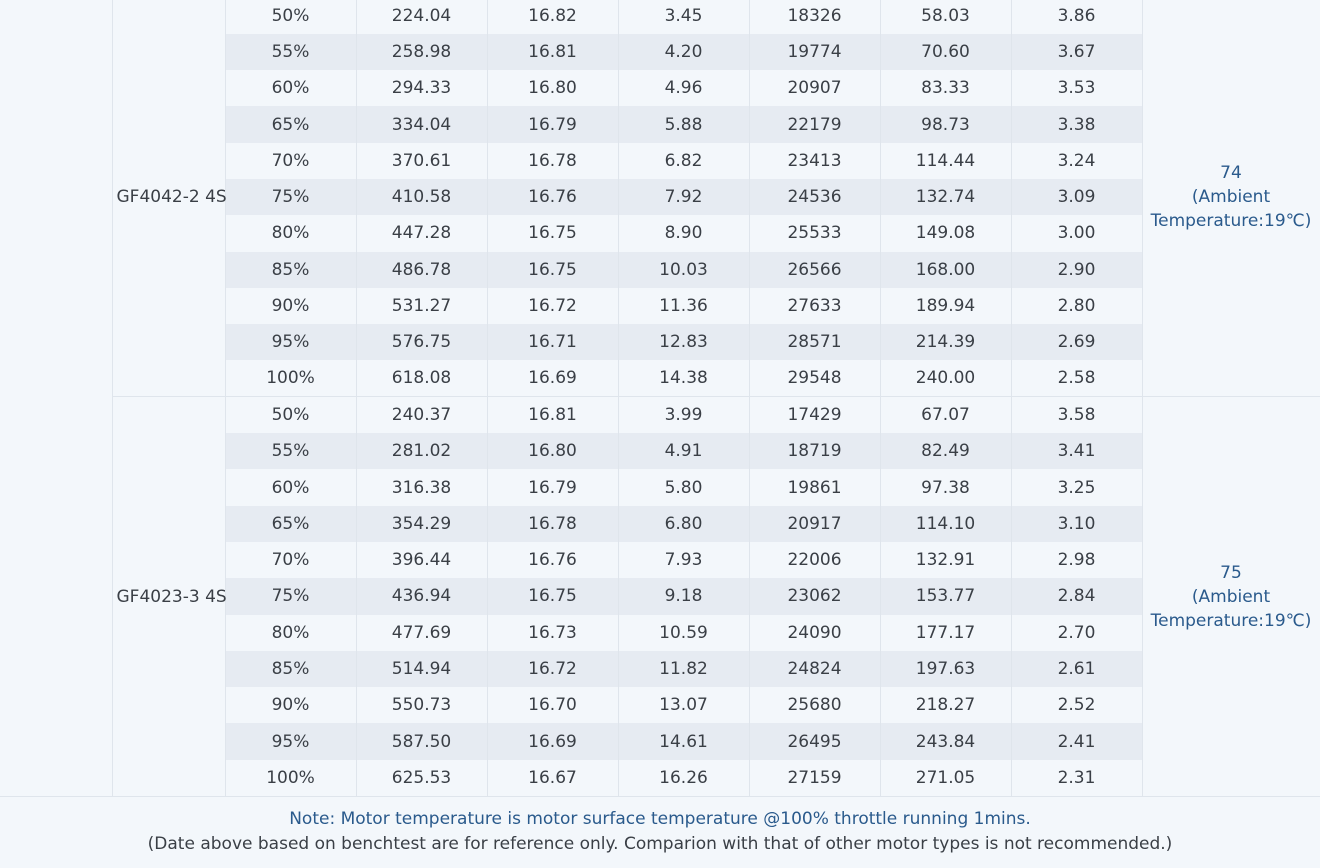 This screenshot has height=868, width=1320. What do you see at coordinates (1076, 705) in the screenshot?
I see `table-cell: 2.52` at bounding box center [1076, 705].